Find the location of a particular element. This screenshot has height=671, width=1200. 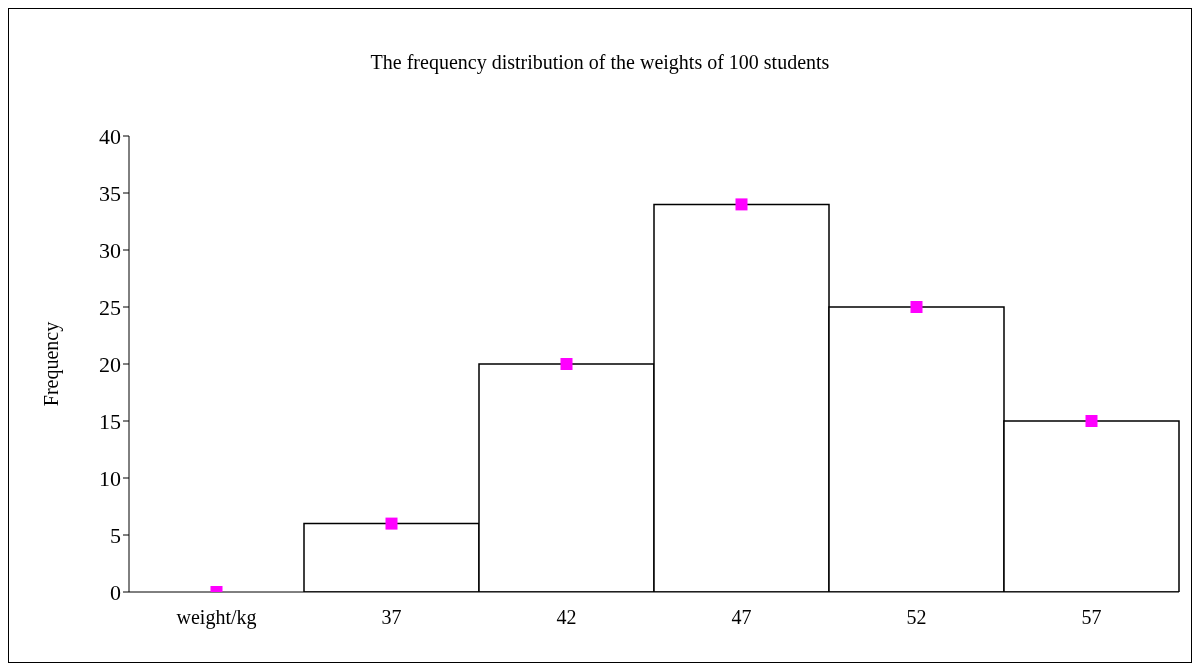

y-tick-label: 15 is located at coordinates (110, 421).